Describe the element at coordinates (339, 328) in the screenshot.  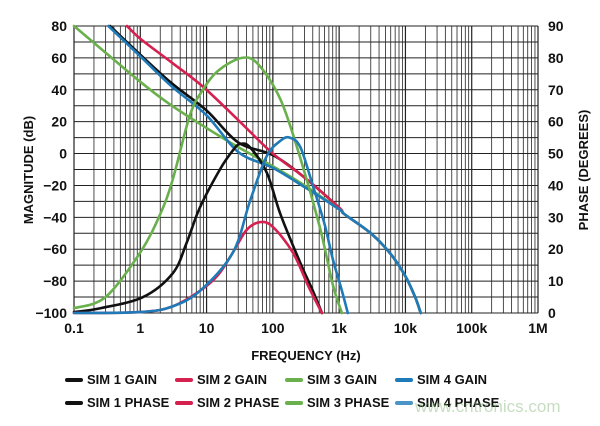
I see `x-tick-label: 1k` at that location.